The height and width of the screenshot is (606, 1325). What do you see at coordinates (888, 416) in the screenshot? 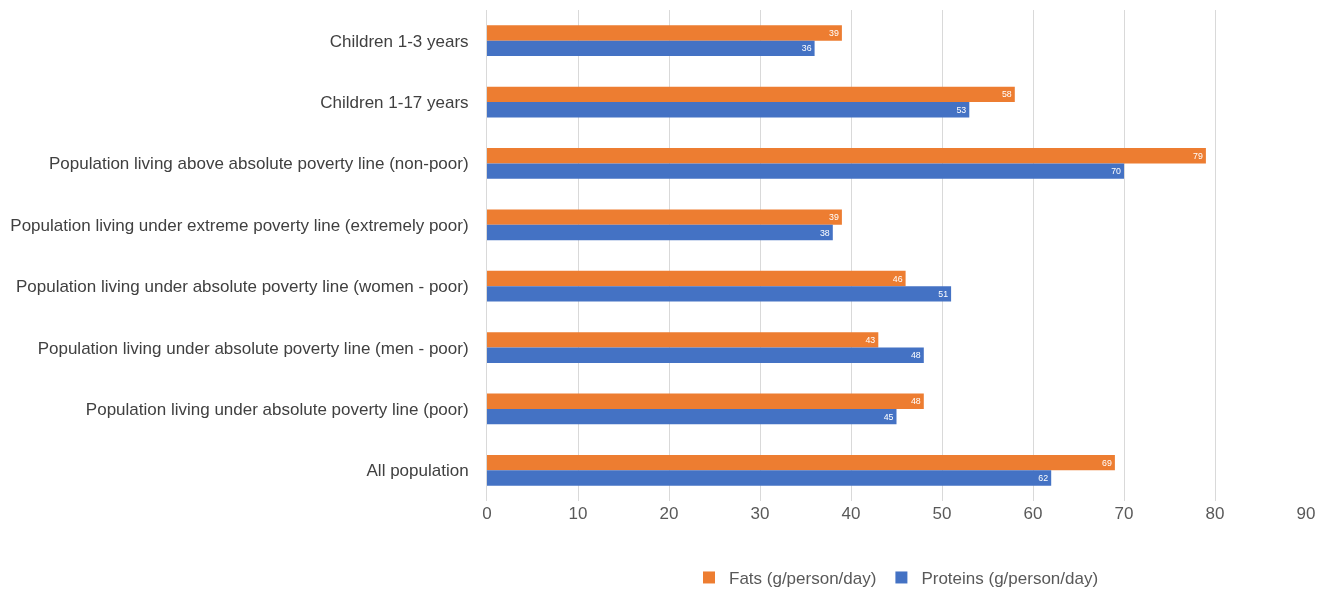
I see `data-label: 45` at bounding box center [888, 416].